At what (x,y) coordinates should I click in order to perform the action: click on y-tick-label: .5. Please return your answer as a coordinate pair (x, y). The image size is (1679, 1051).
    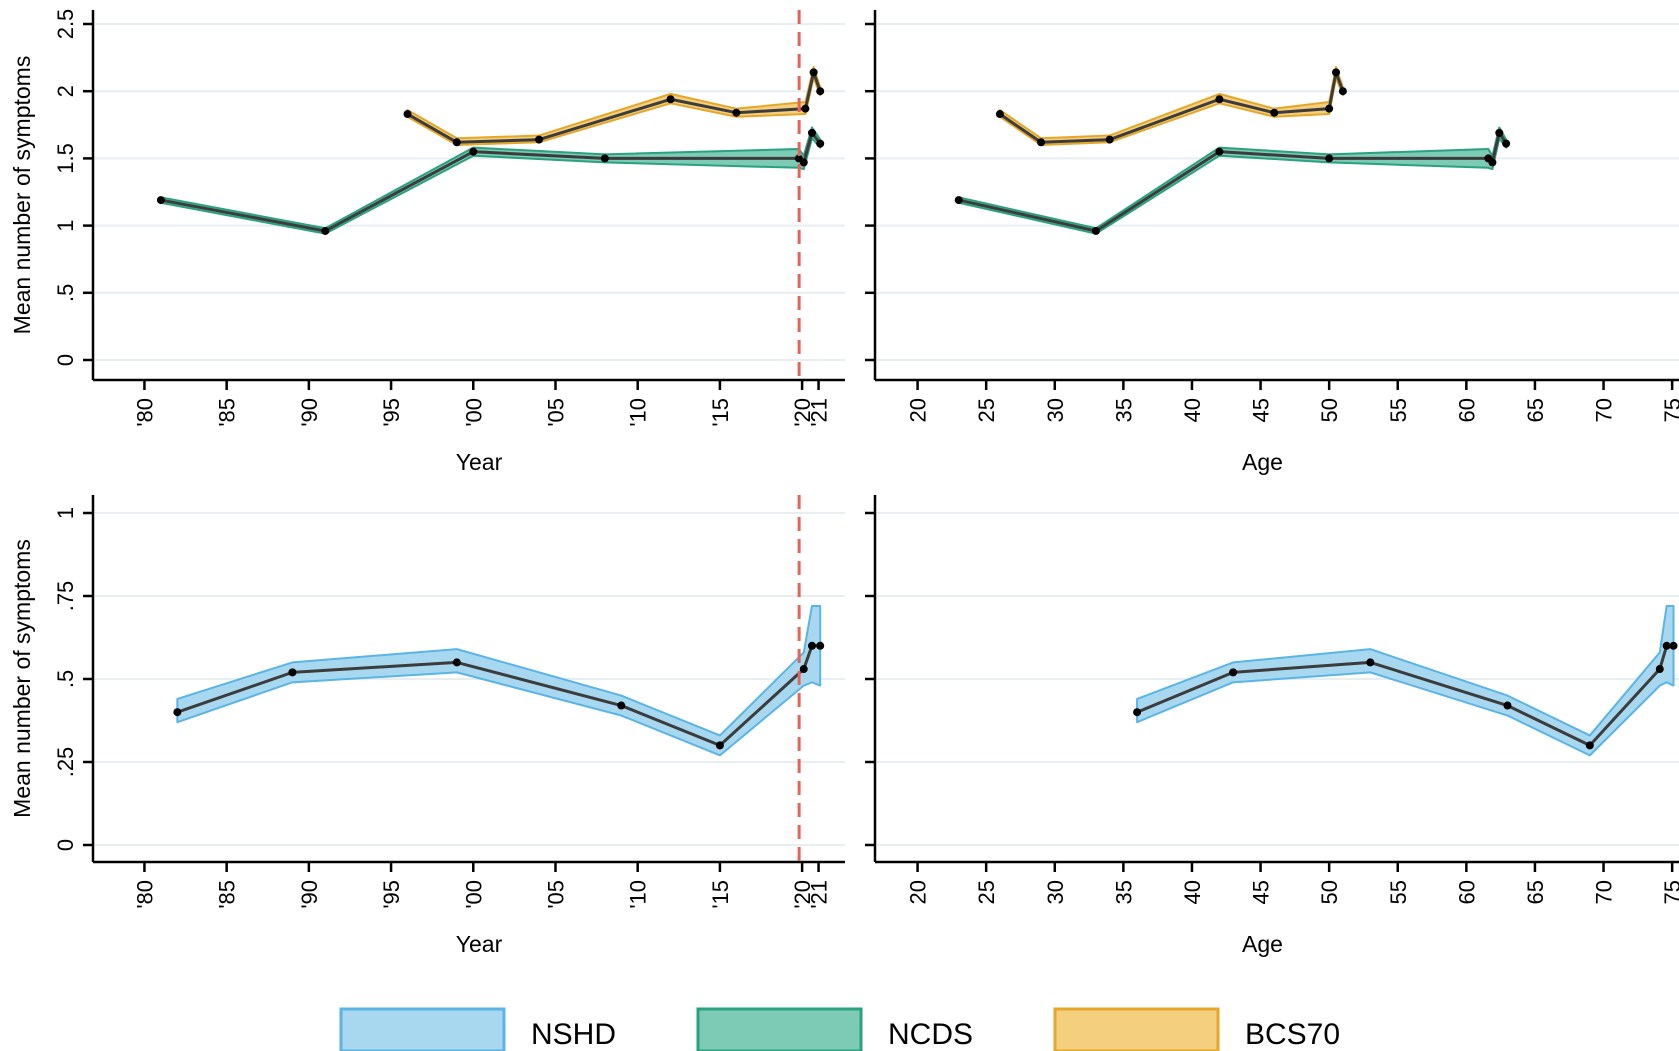
    Looking at the image, I should click on (65, 679).